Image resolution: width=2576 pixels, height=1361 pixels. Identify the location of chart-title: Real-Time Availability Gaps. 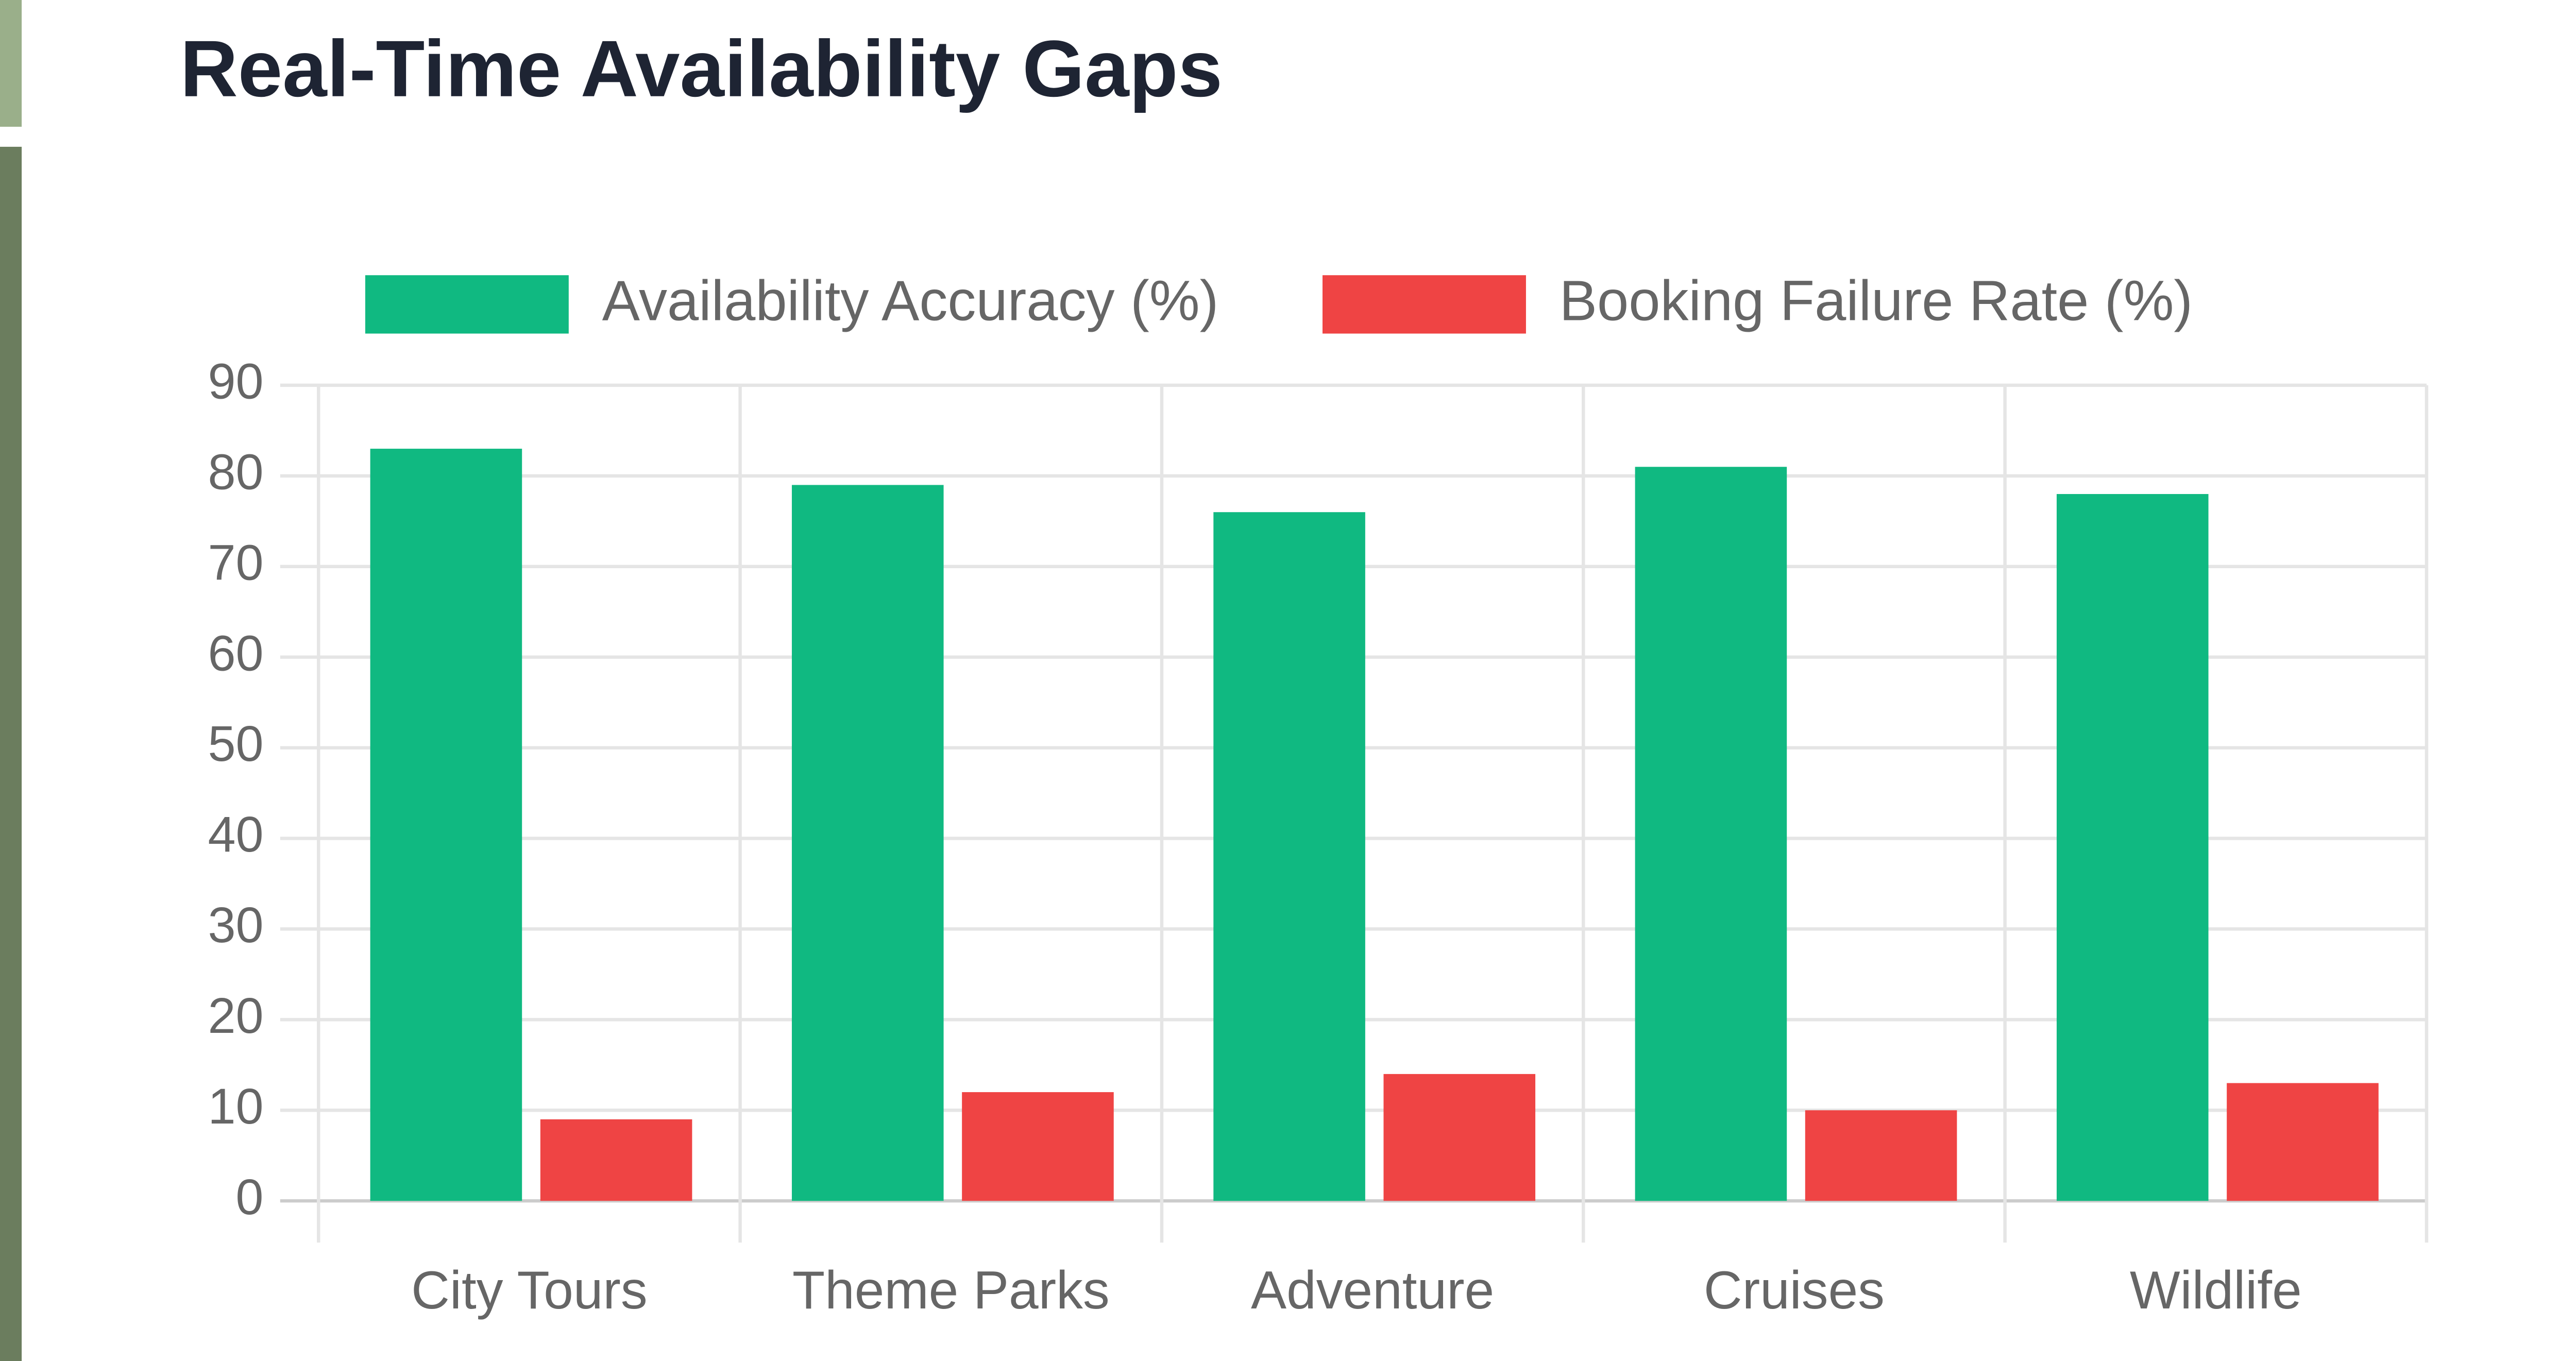
(701, 68).